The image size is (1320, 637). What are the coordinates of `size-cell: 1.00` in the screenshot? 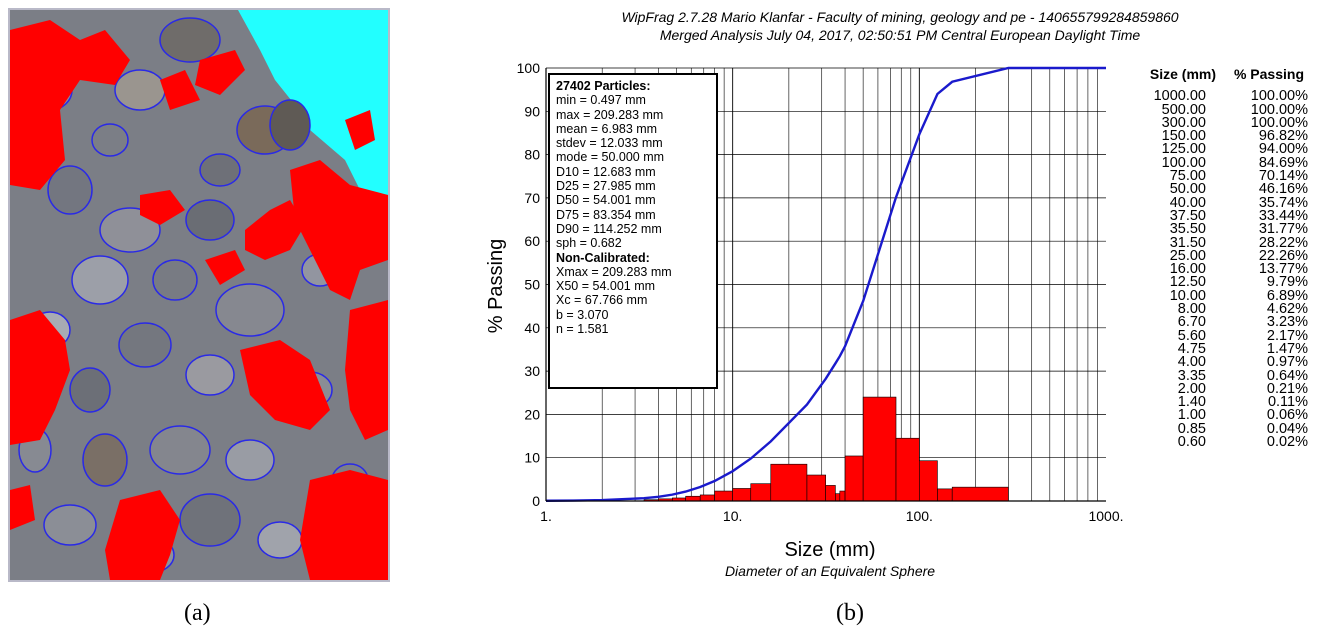 It's located at (1191, 415).